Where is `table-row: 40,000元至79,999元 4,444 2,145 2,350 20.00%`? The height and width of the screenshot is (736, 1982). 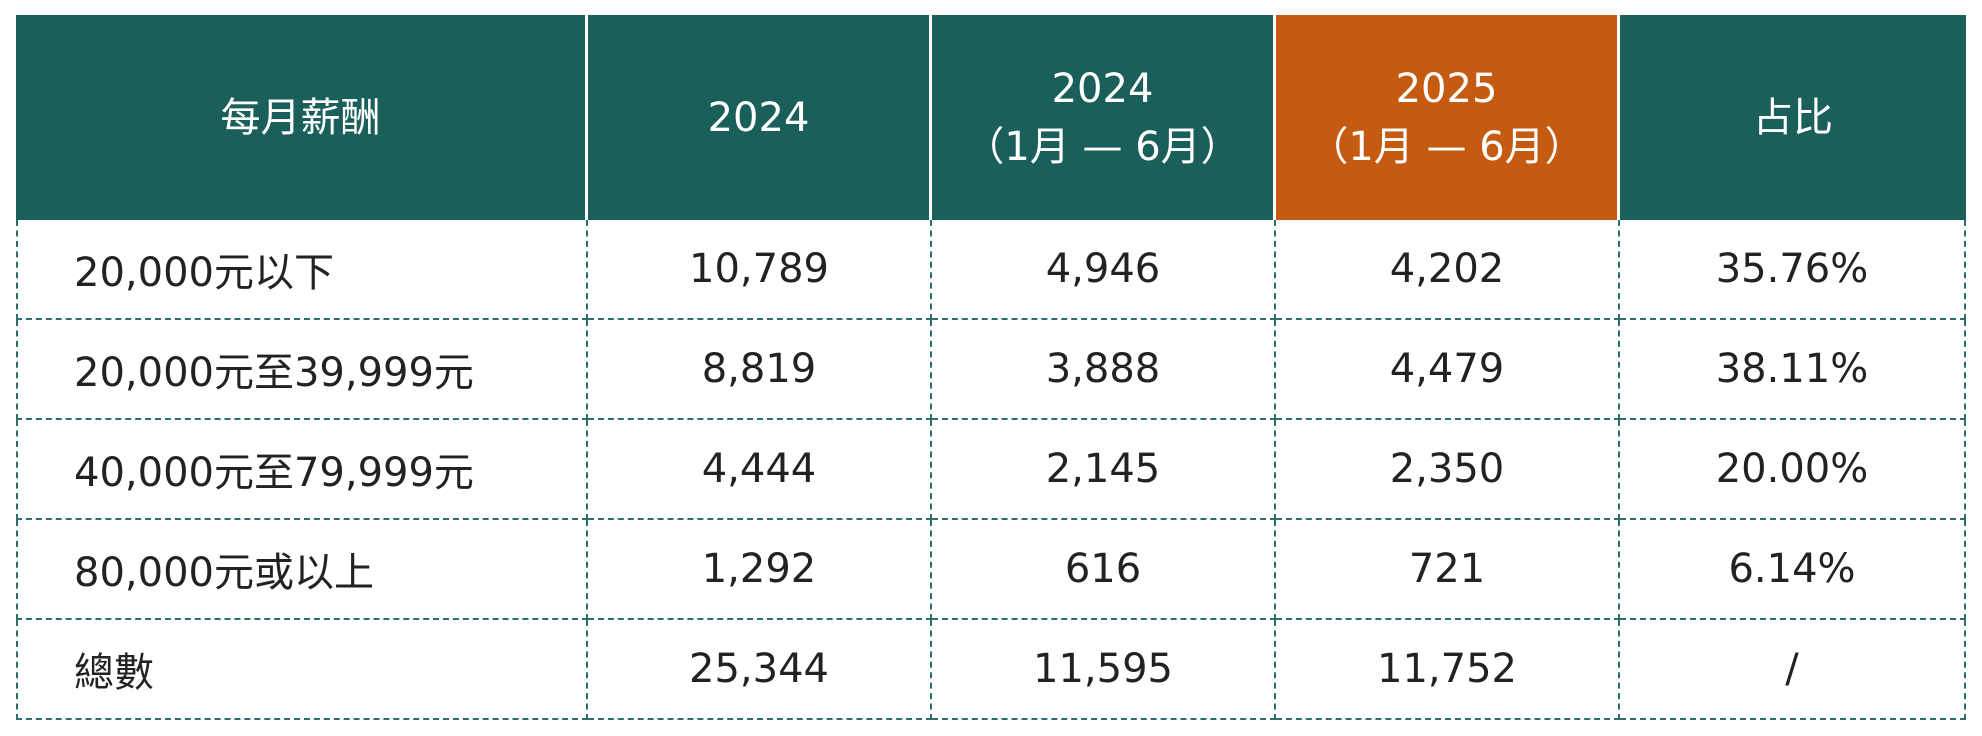 table-row: 40,000元至79,999元 4,444 2,145 2,350 20.00% is located at coordinates (991, 470).